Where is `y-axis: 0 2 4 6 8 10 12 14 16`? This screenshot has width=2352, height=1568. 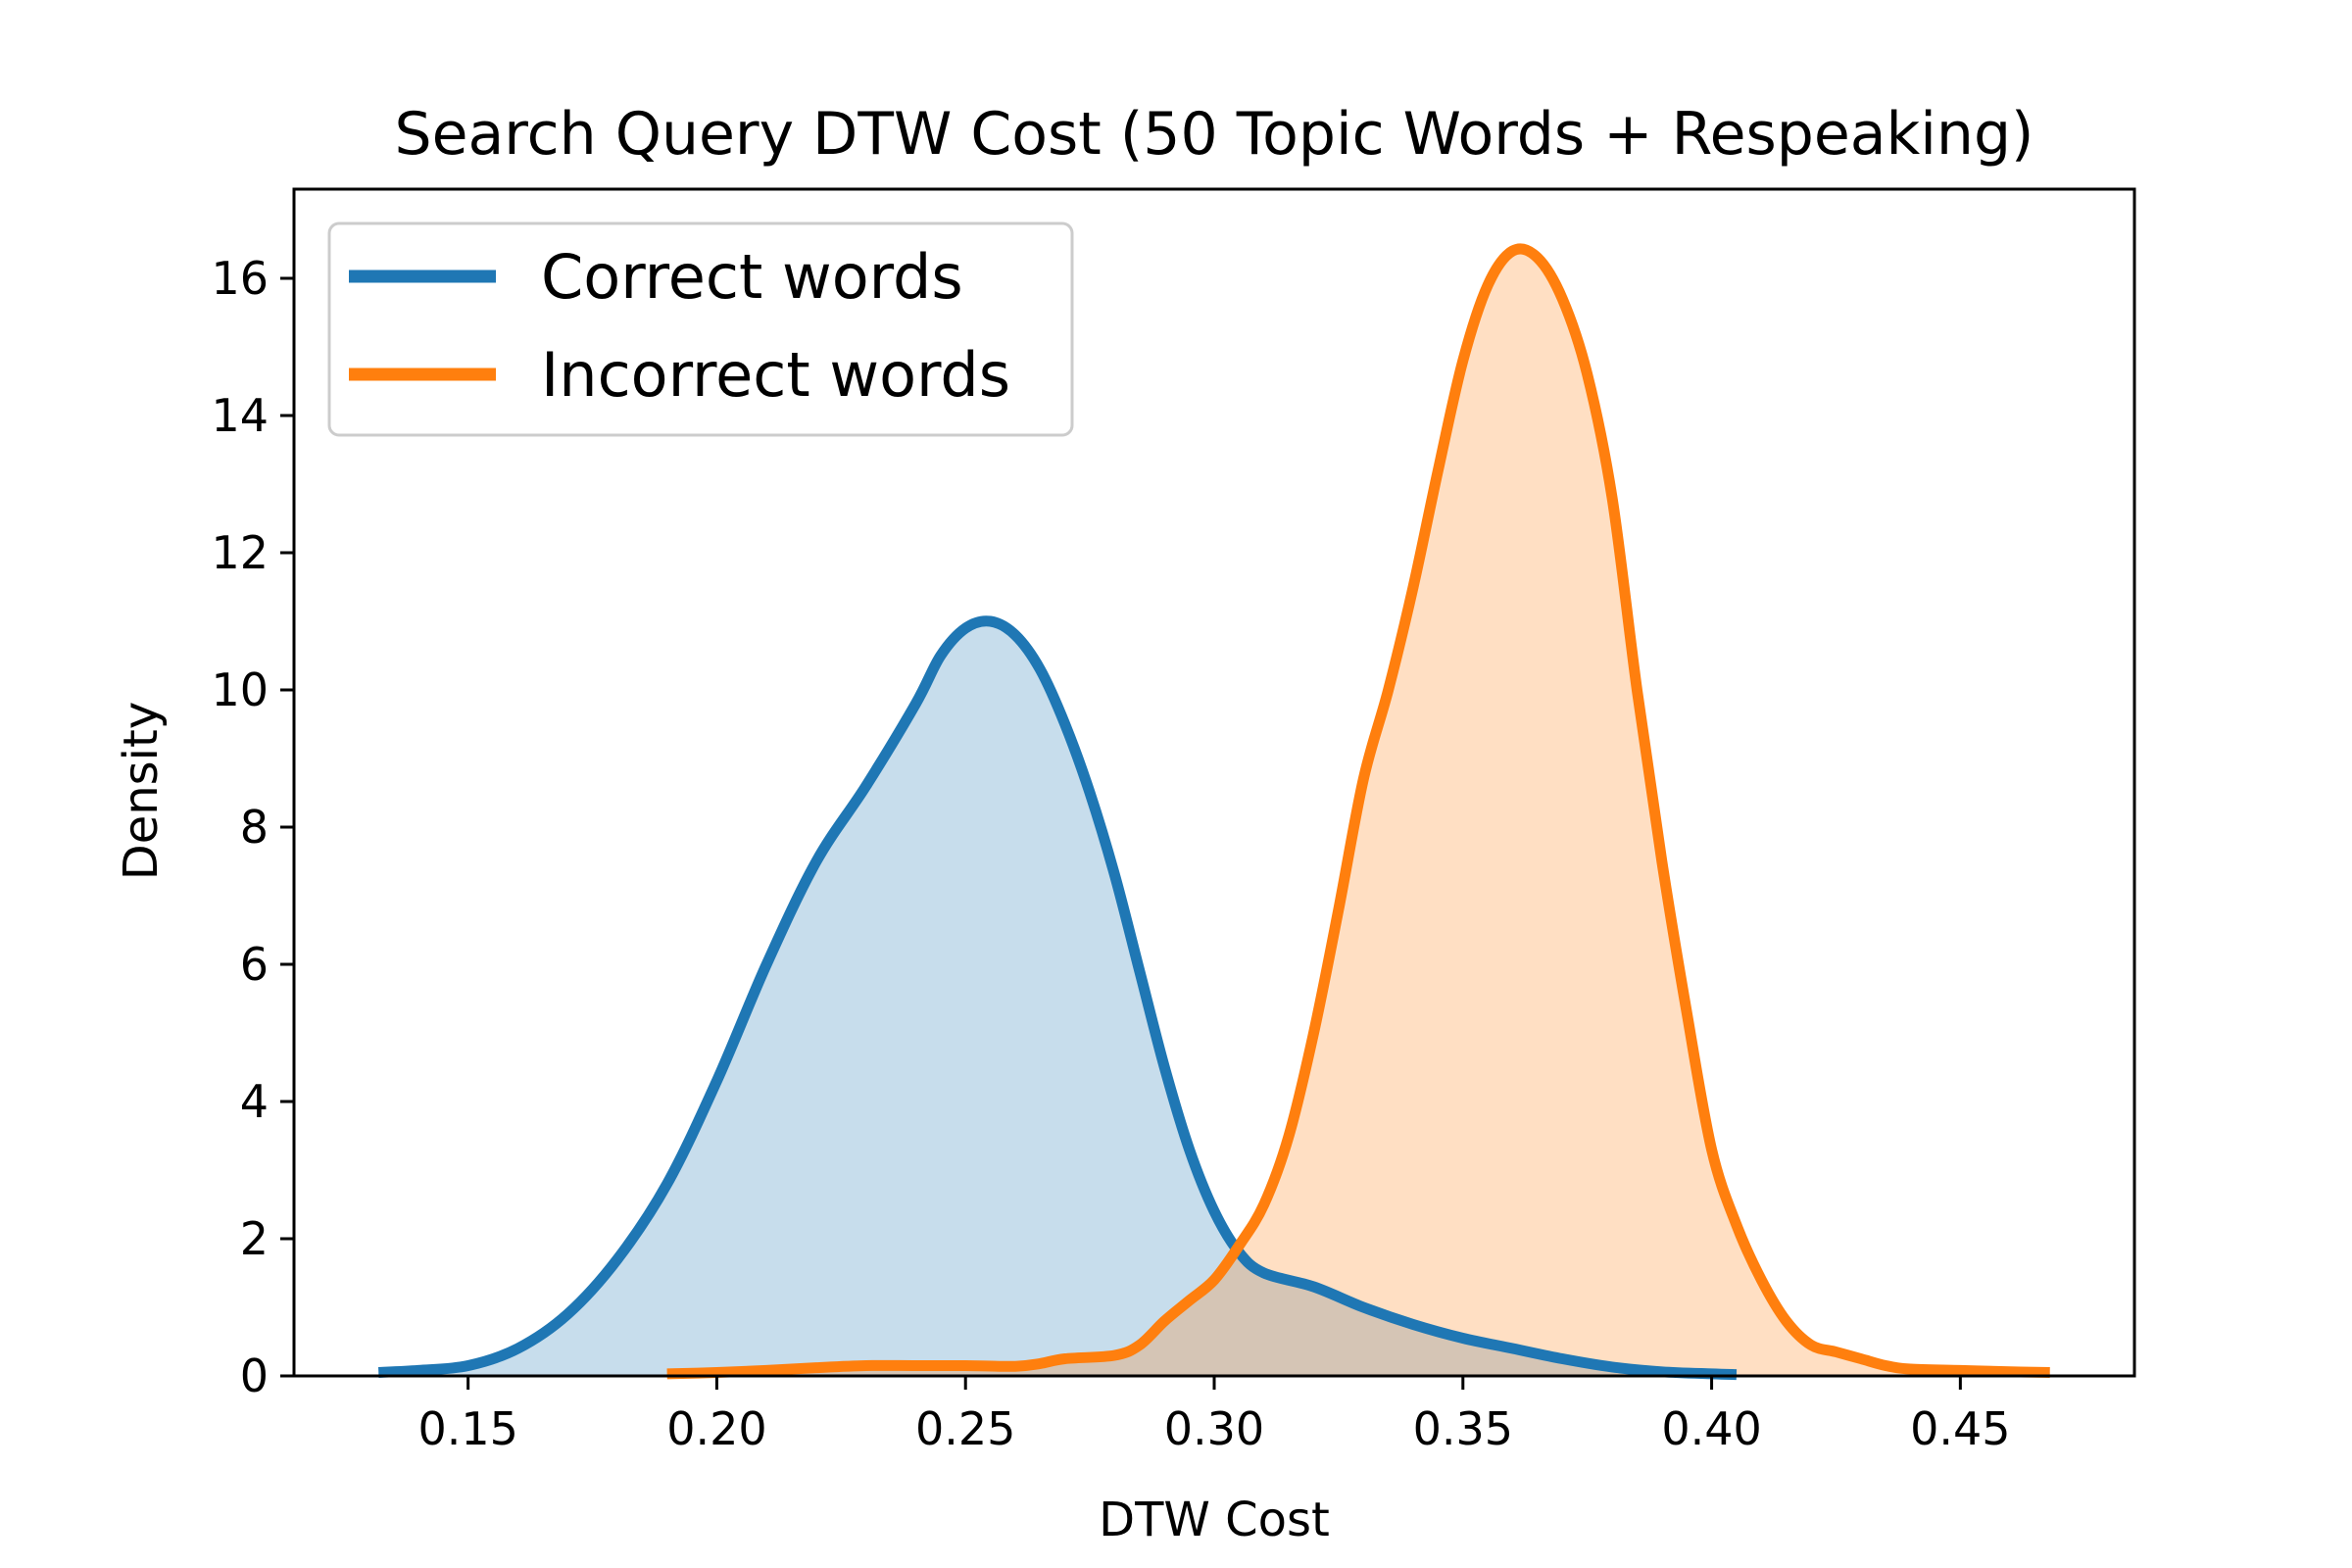 y-axis: 0 2 4 6 8 10 12 14 16 is located at coordinates (253, 827).